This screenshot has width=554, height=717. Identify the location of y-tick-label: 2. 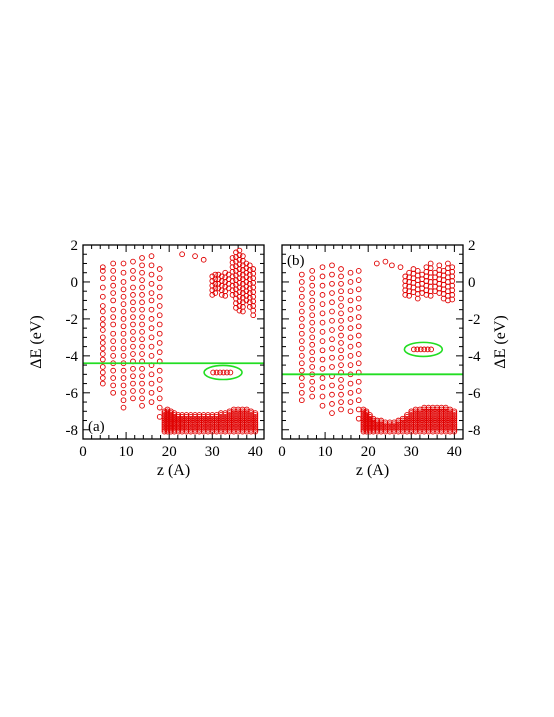
(472, 246).